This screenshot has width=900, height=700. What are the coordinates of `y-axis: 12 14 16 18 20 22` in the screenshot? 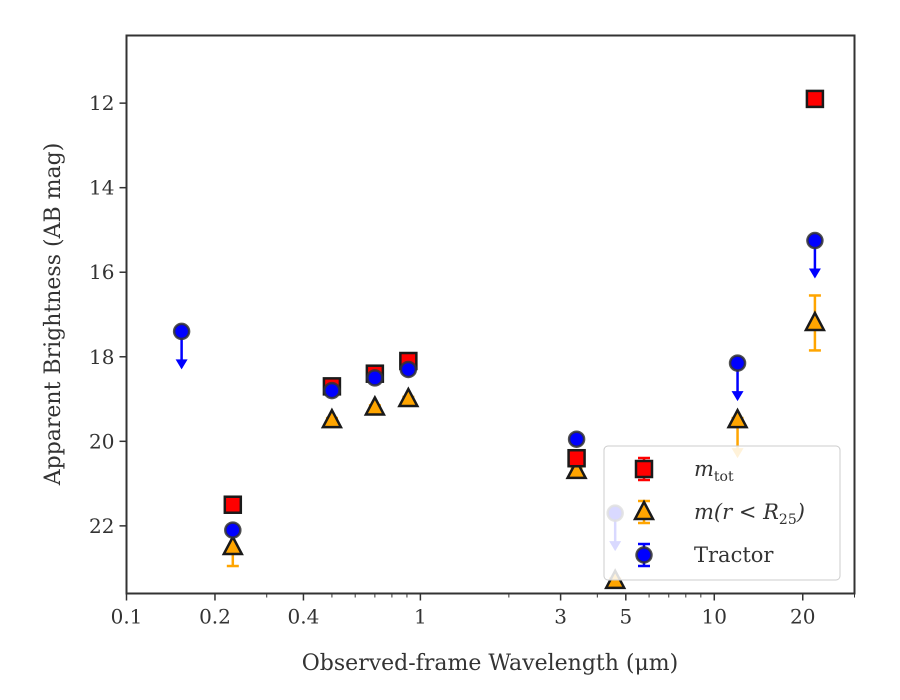 It's located at (108, 314).